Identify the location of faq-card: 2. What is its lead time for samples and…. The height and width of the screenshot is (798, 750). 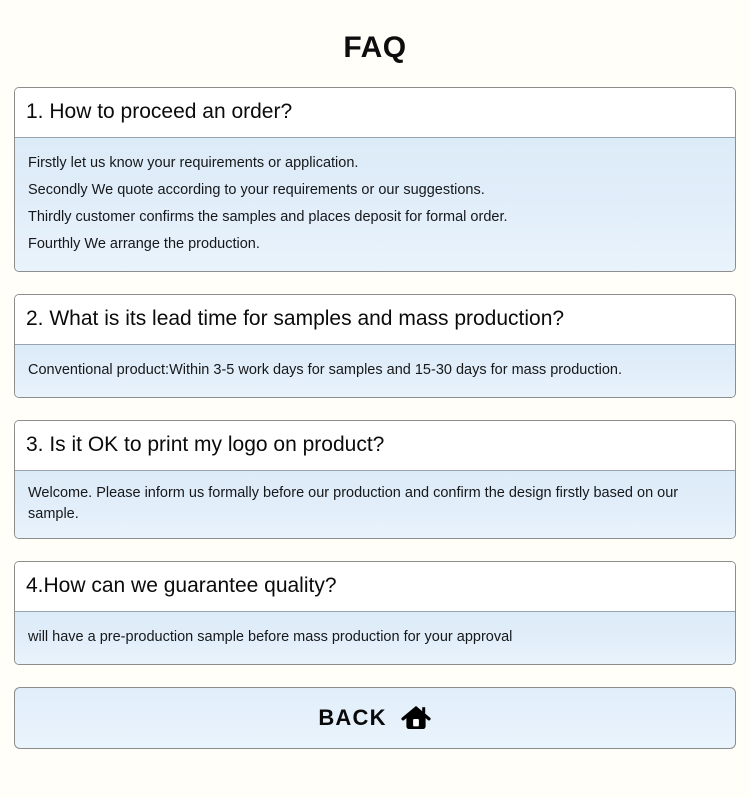
(375, 346).